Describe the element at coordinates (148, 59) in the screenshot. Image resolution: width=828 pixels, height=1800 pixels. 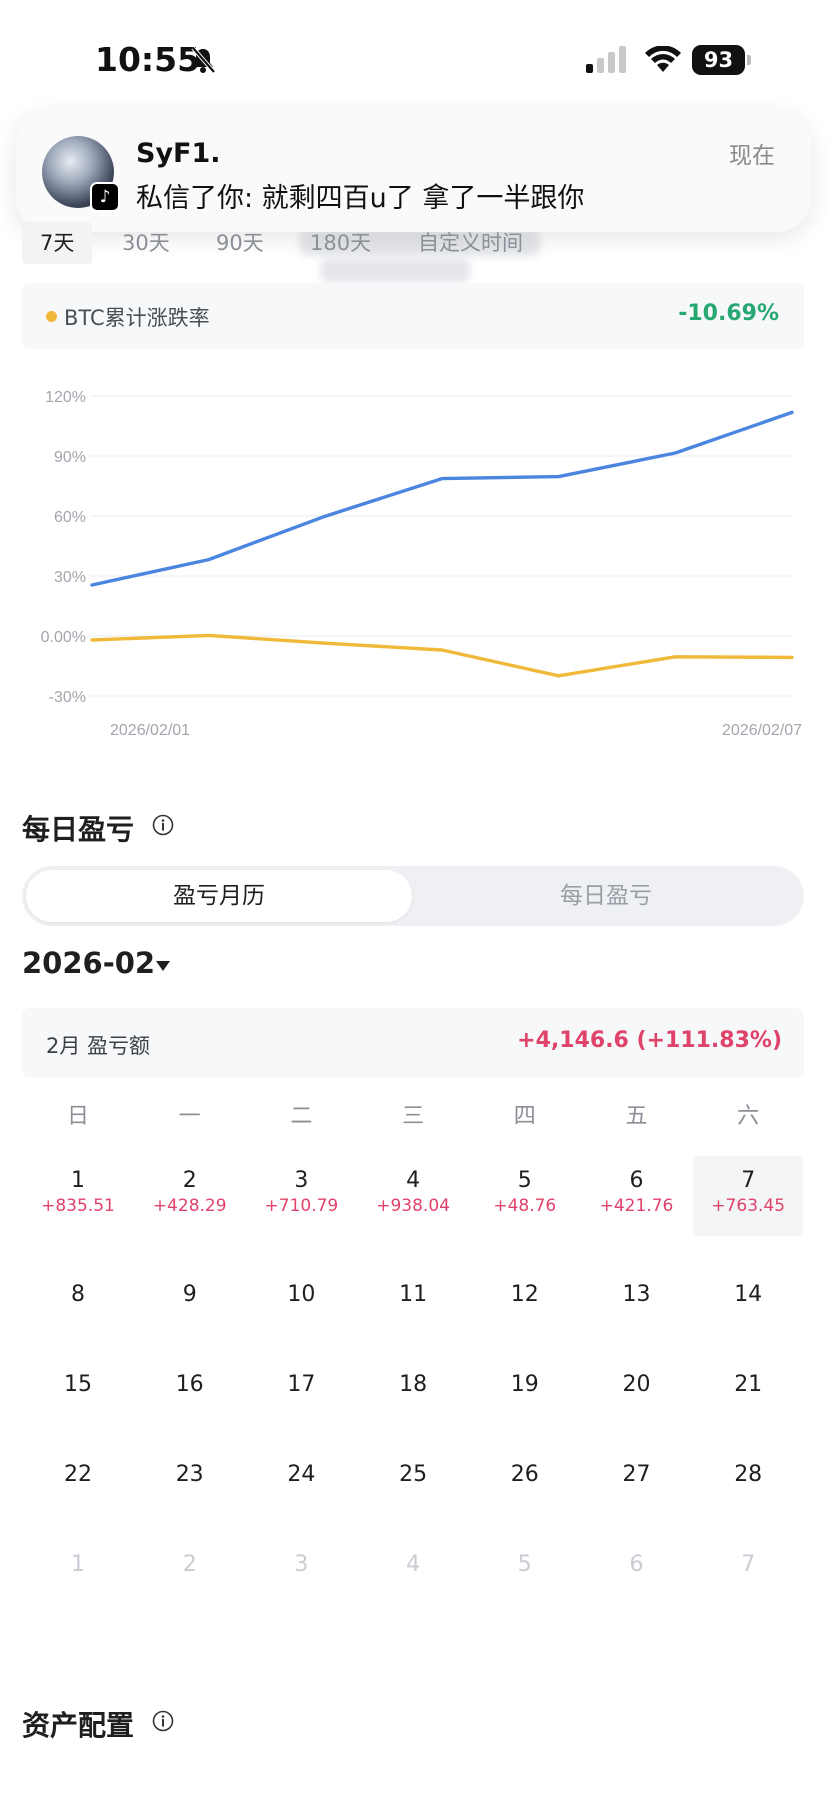
I see `status-time: 10:55` at that location.